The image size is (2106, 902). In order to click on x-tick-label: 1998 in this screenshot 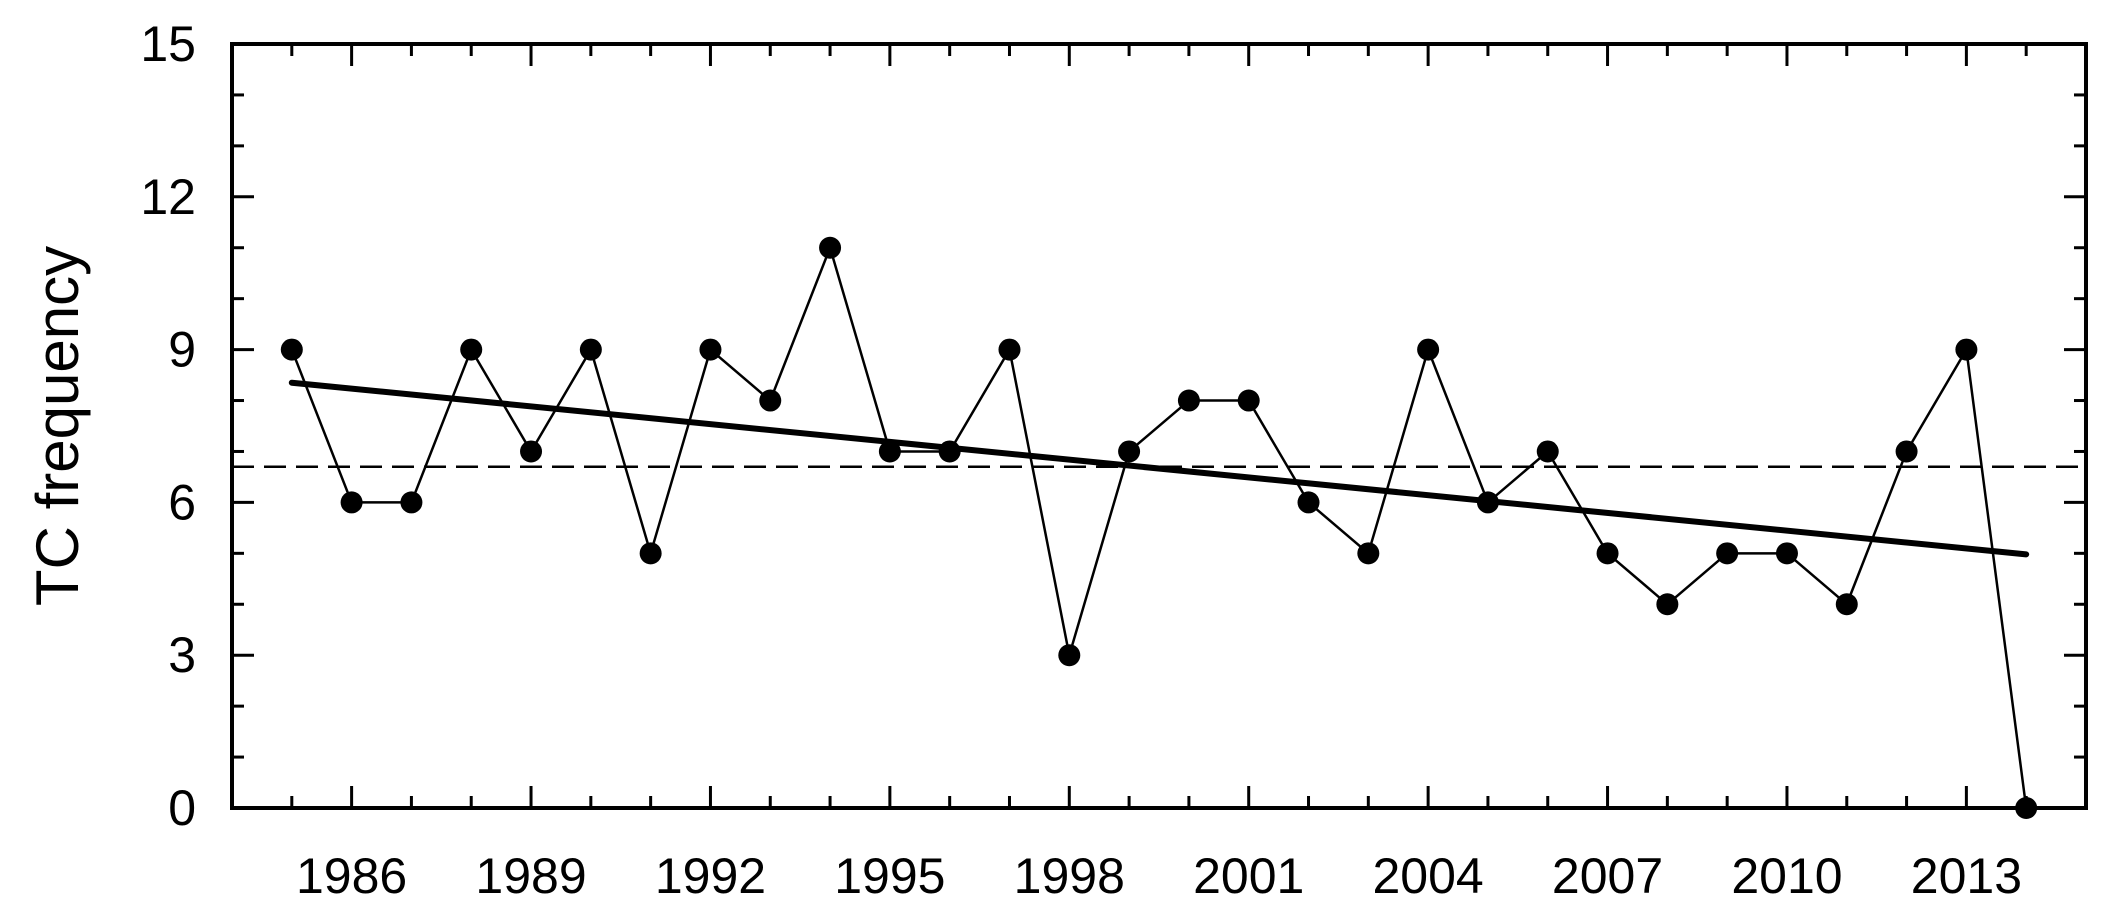, I will do `click(1069, 875)`.